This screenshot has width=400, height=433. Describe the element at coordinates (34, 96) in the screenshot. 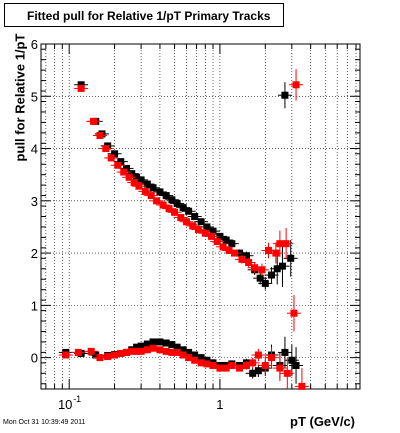

I see `y-tick-label: 5` at that location.